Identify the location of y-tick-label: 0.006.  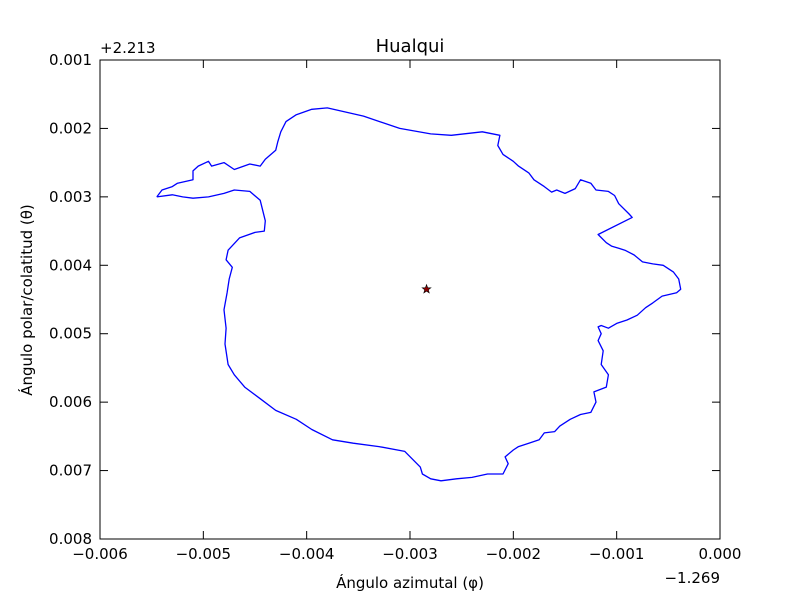
(70, 402).